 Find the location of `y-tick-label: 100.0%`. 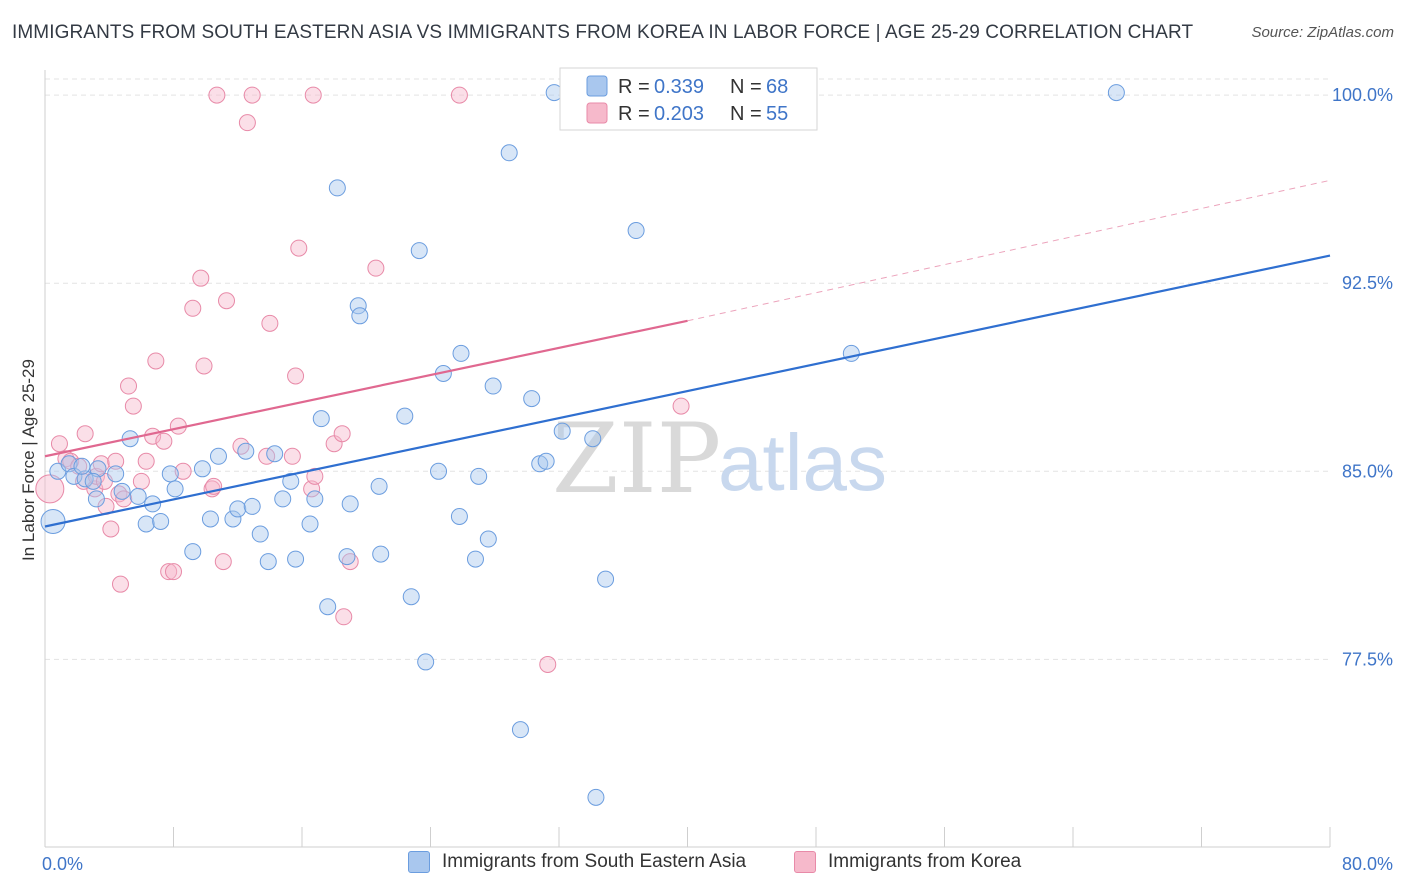

y-tick-label: 100.0% is located at coordinates (1362, 95).